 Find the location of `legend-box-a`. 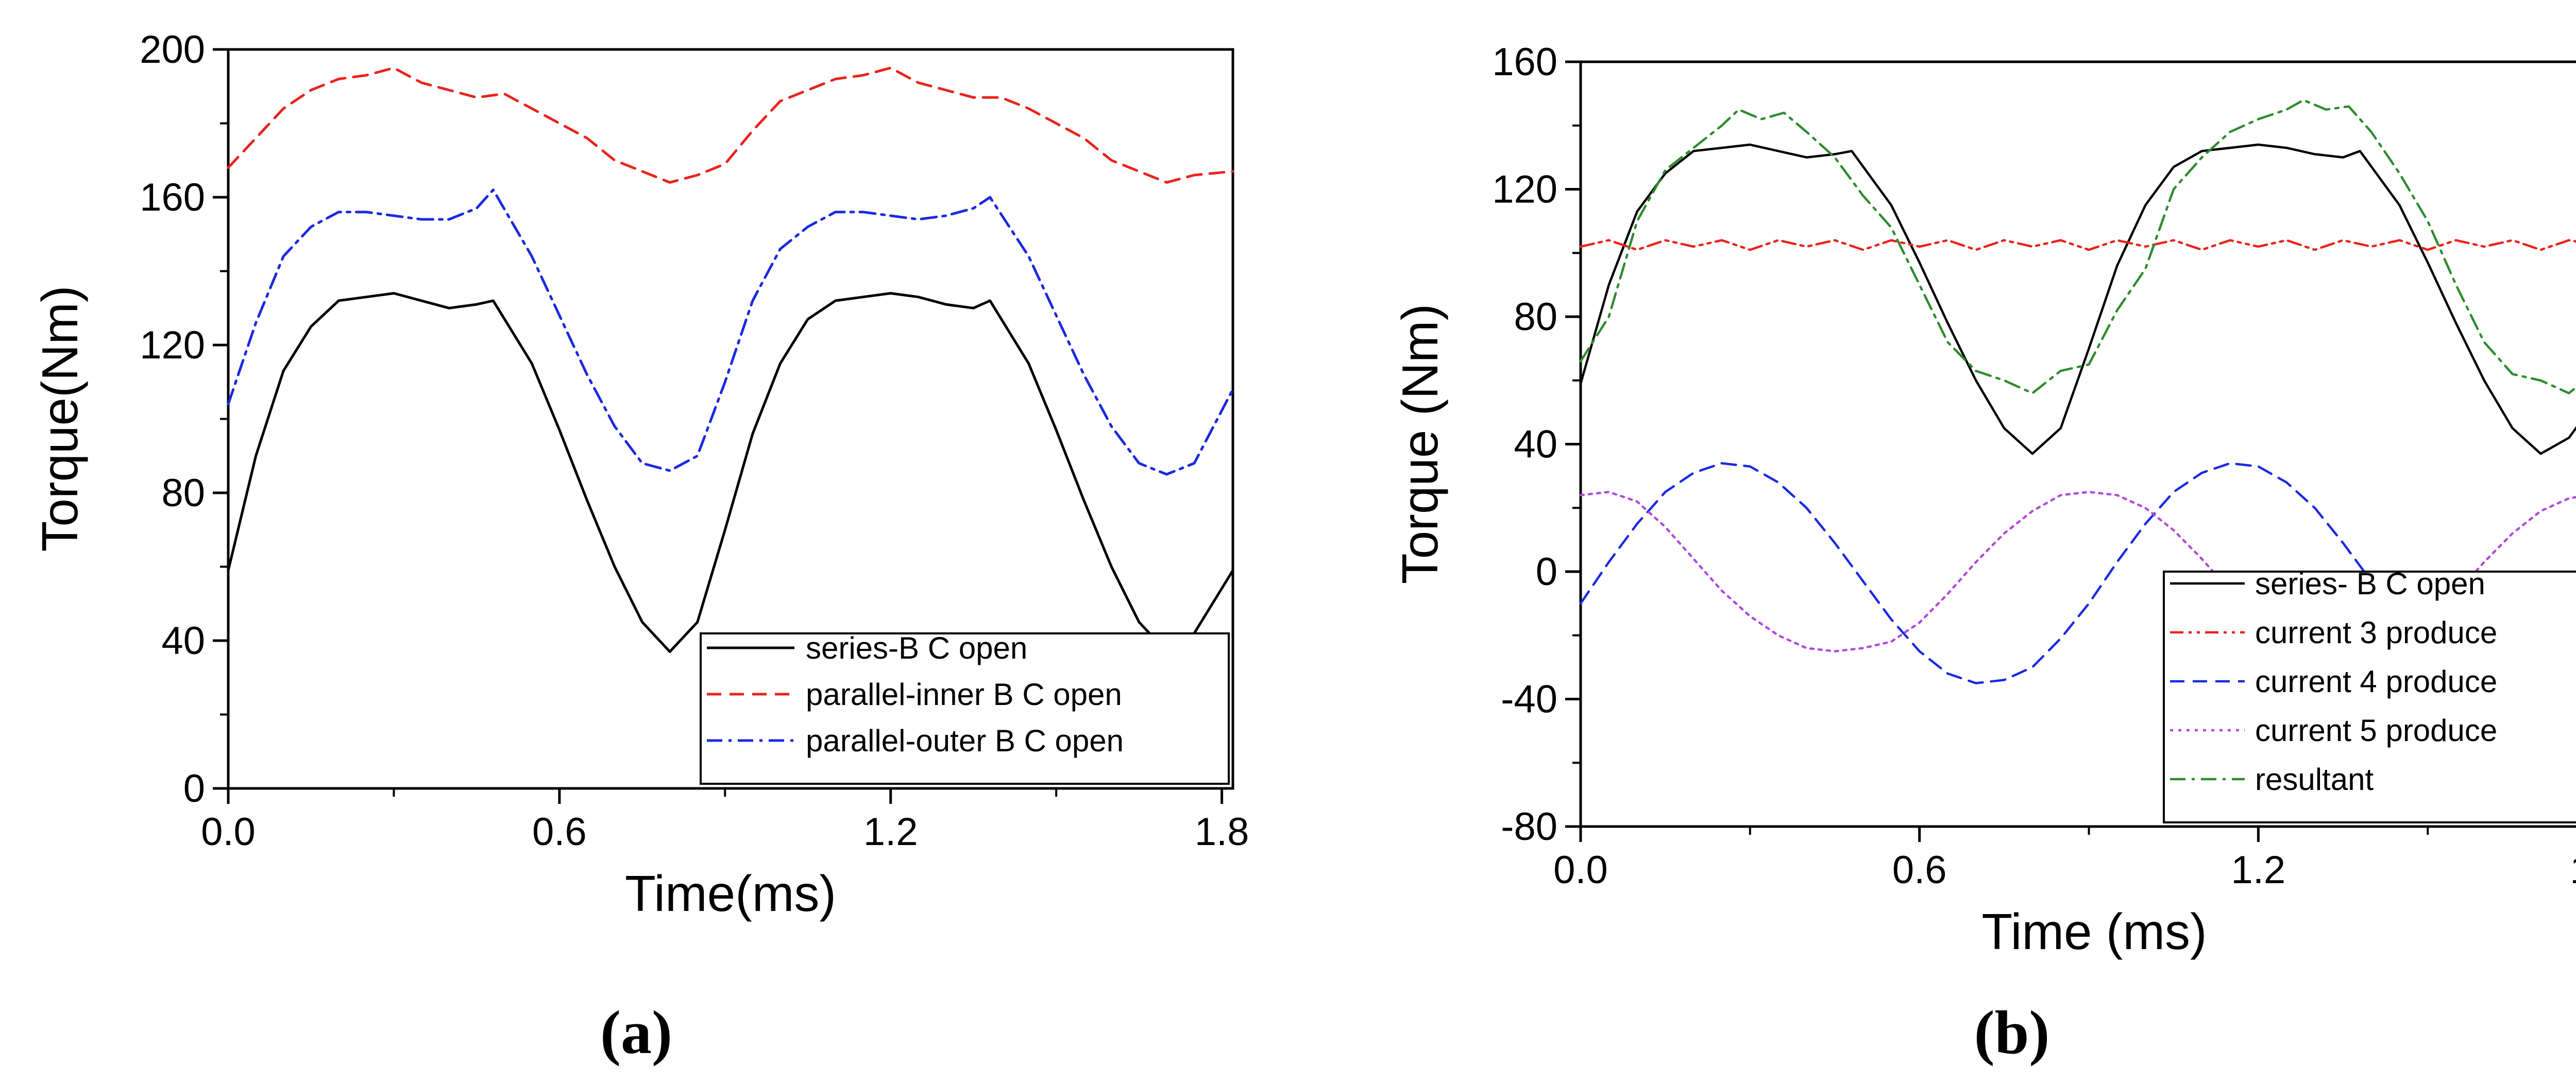

legend-box-a is located at coordinates (965, 708).